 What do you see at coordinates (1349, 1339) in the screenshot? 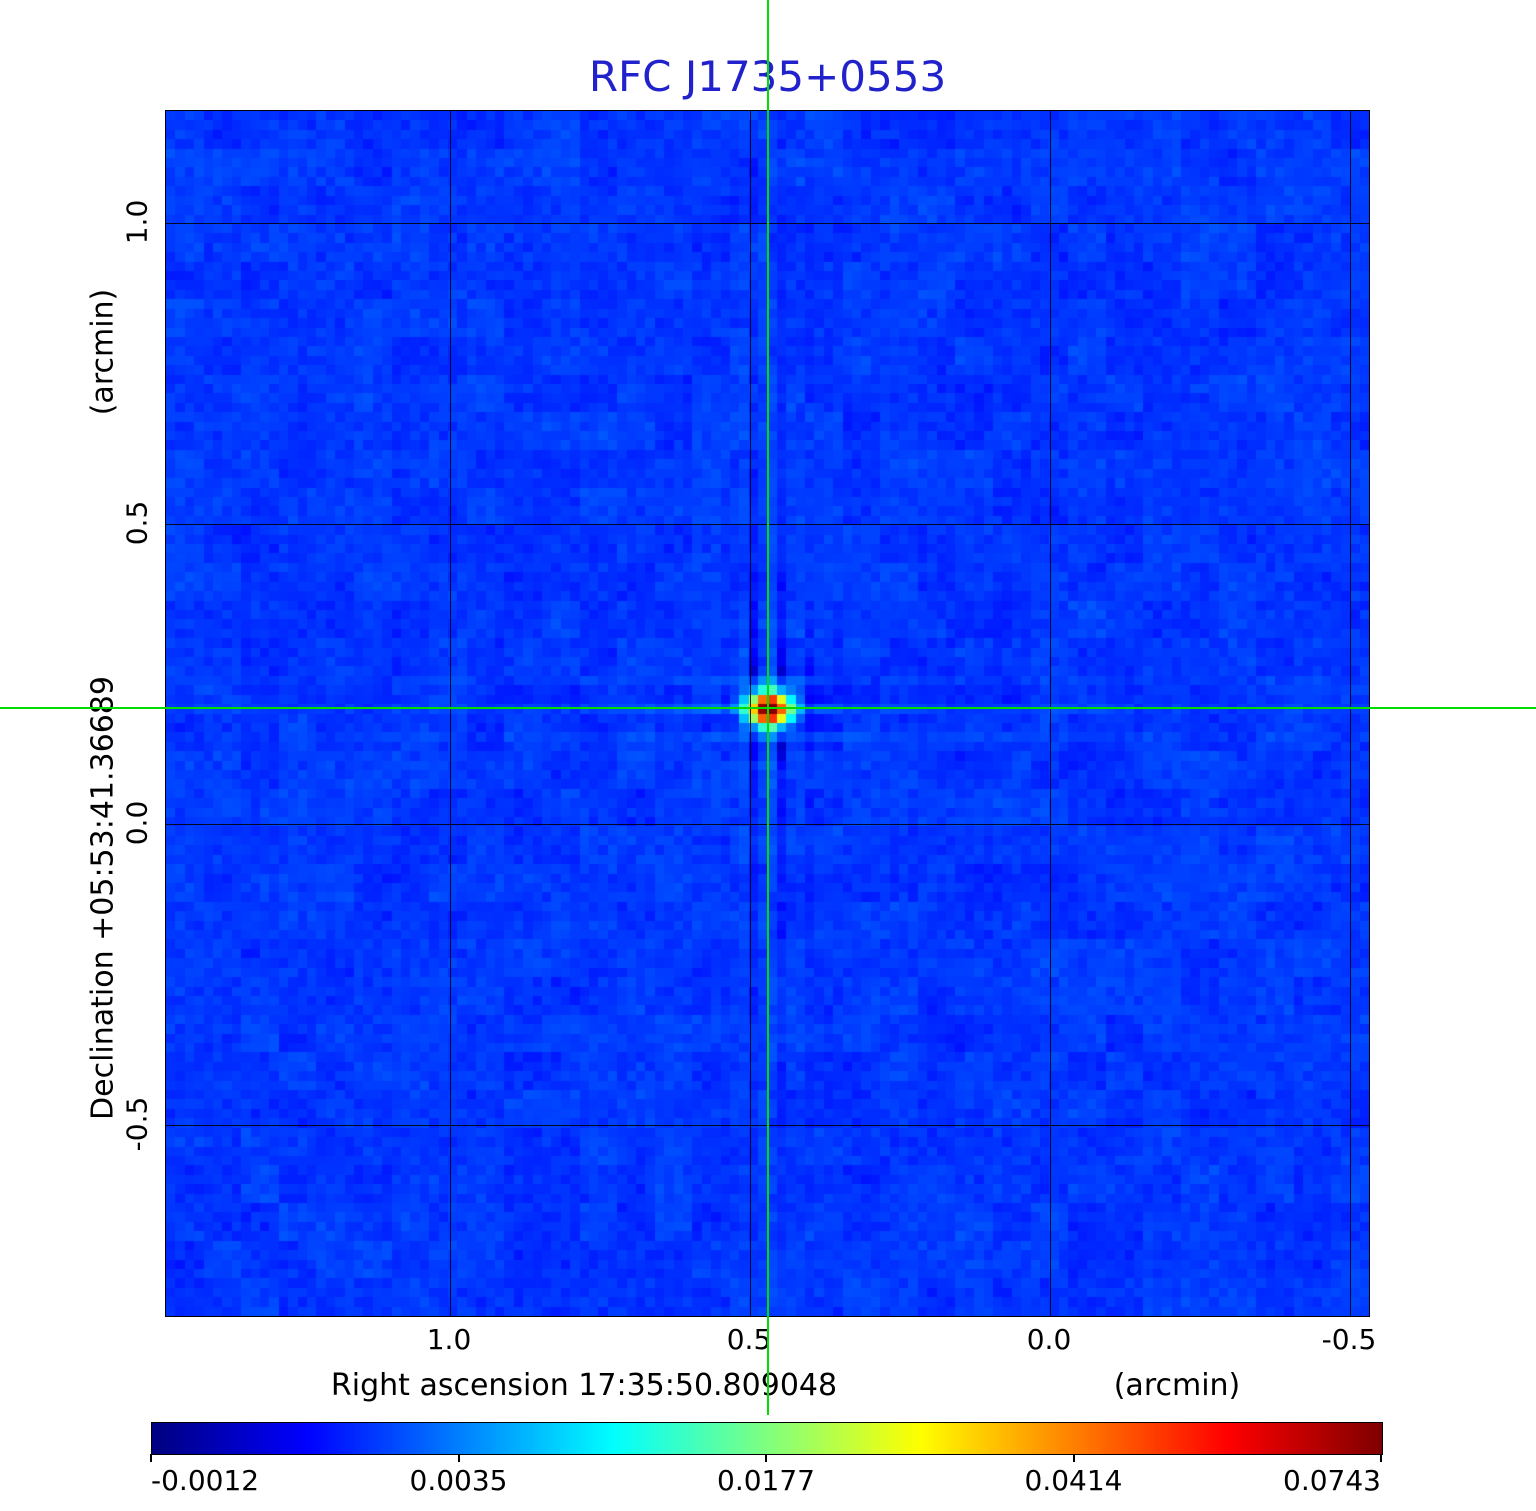
I see `x-tick-label: -0.5` at bounding box center [1349, 1339].